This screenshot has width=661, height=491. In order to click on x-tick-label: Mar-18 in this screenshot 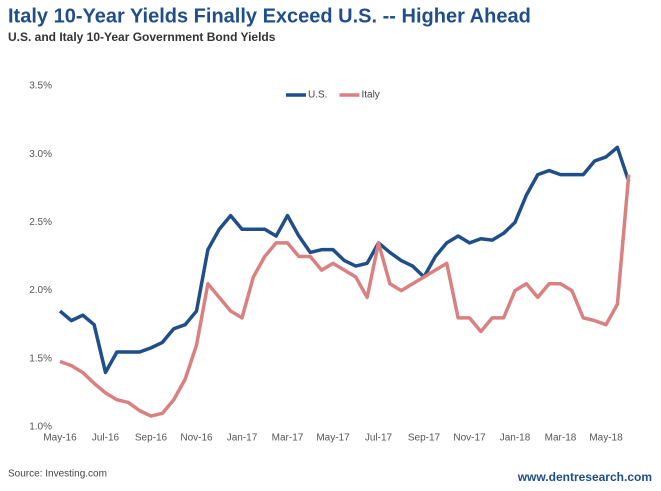, I will do `click(561, 438)`.